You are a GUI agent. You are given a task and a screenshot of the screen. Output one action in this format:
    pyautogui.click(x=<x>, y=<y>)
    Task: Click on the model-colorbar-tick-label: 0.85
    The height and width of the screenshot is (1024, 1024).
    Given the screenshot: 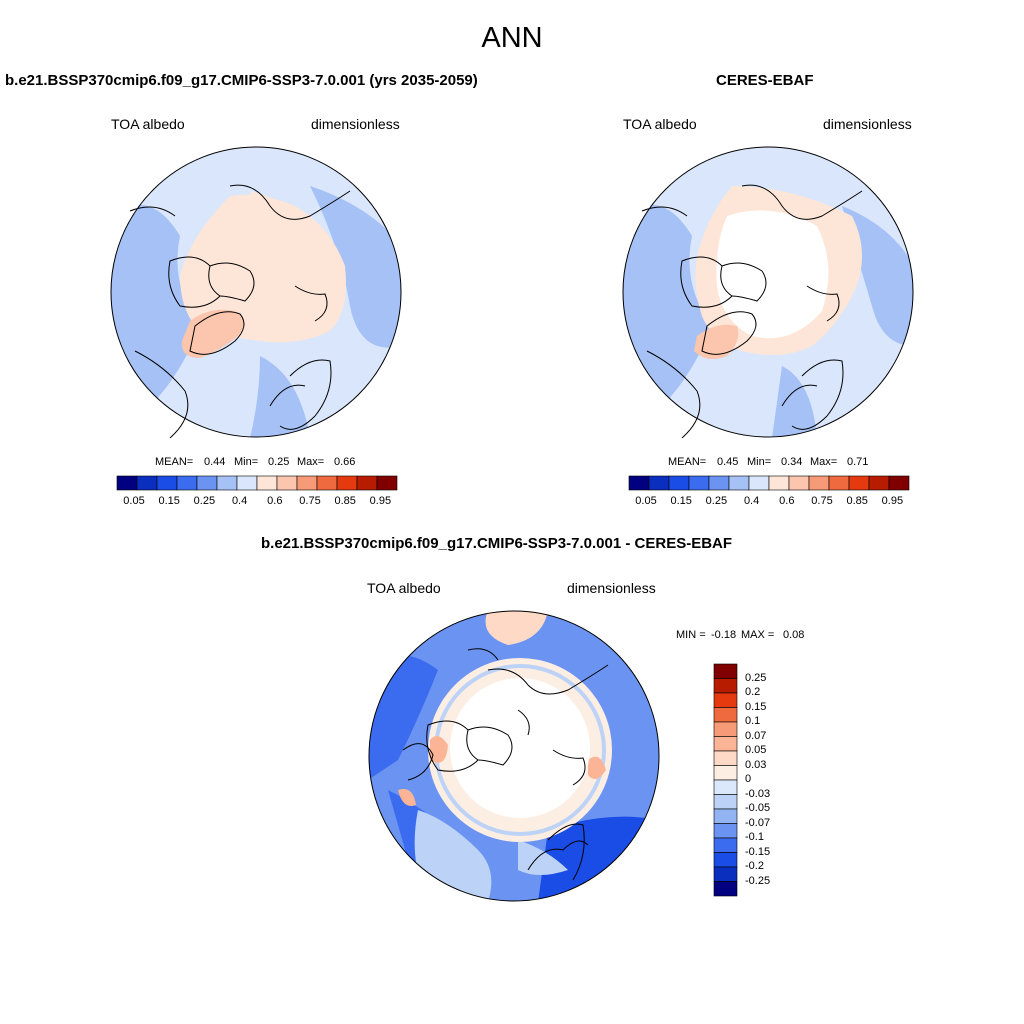 What is the action you would take?
    pyautogui.click(x=345, y=501)
    